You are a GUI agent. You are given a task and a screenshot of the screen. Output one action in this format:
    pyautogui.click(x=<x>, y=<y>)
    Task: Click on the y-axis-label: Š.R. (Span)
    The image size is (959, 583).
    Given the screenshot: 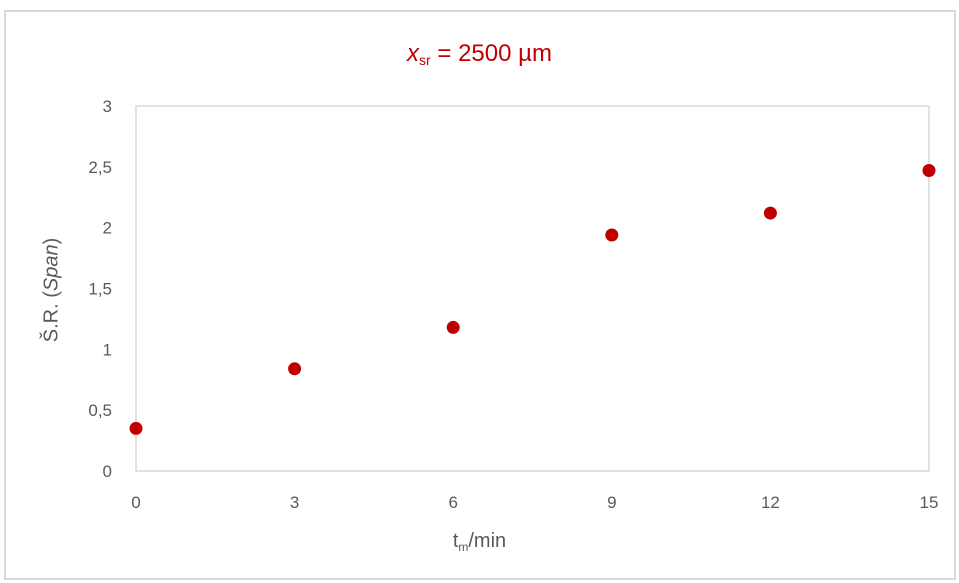 What is the action you would take?
    pyautogui.click(x=52, y=290)
    